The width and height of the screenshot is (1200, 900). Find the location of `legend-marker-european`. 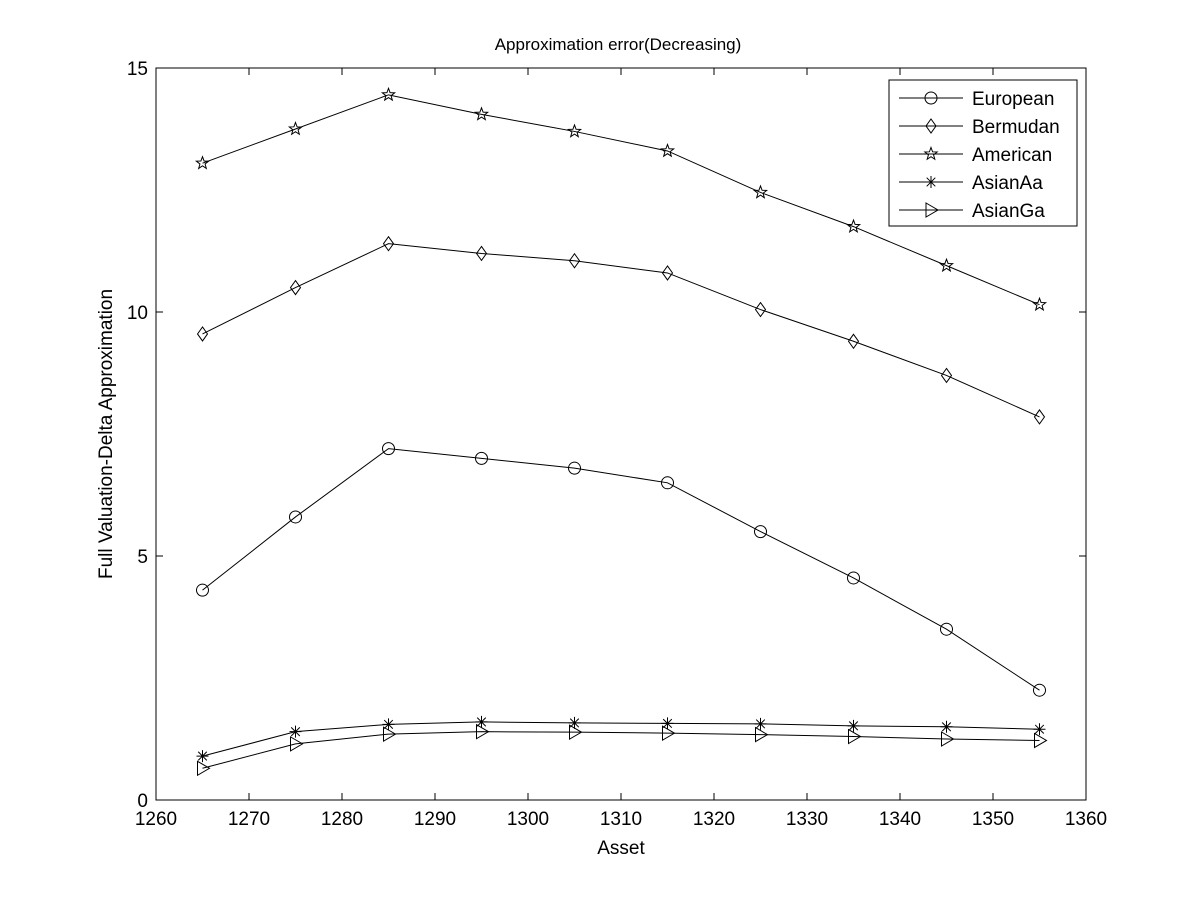

legend-marker-european is located at coordinates (931, 98).